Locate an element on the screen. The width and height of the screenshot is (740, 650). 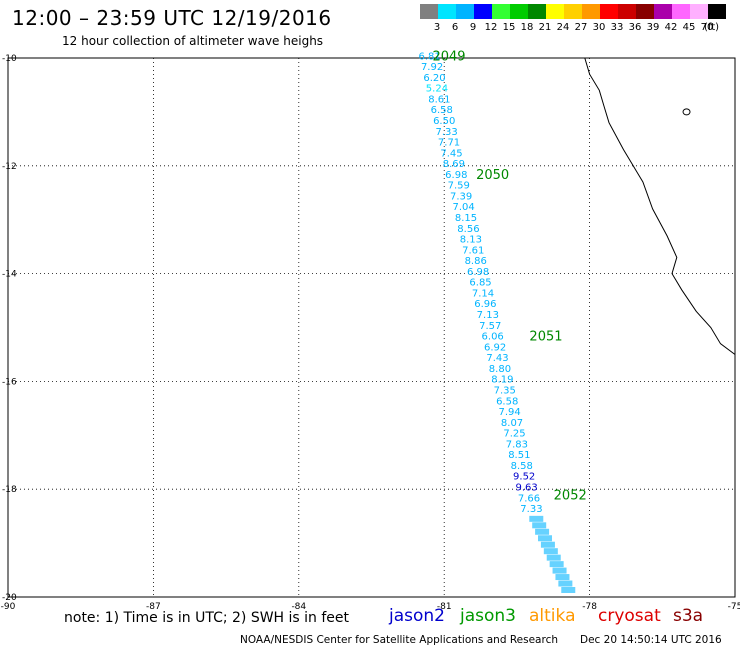
legend-label: 45 is located at coordinates (689, 27).